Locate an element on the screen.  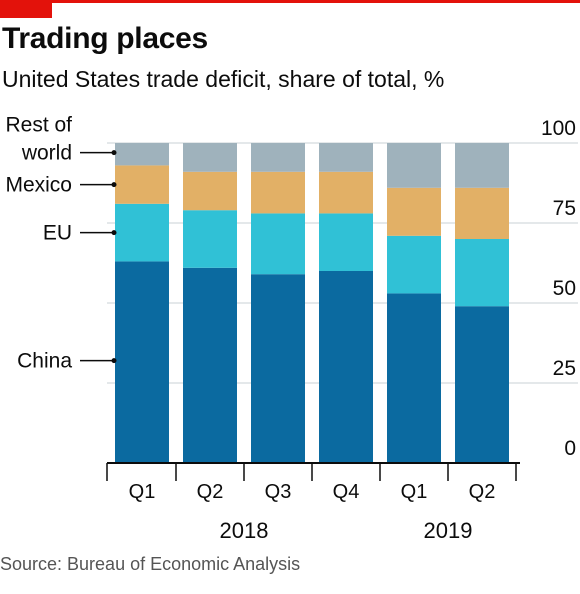
y-tick-label: 50 is located at coordinates (564, 288).